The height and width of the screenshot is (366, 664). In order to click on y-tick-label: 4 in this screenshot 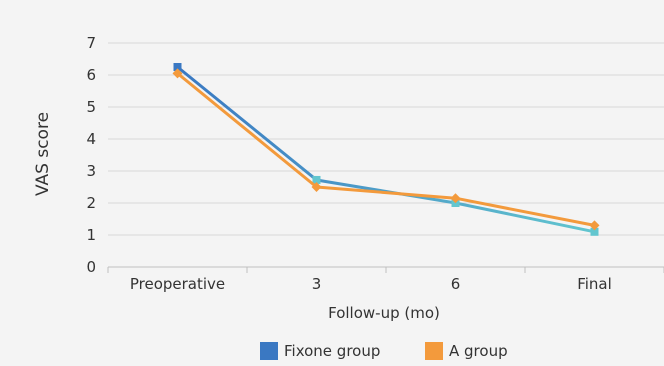, I will do `click(91, 139)`.